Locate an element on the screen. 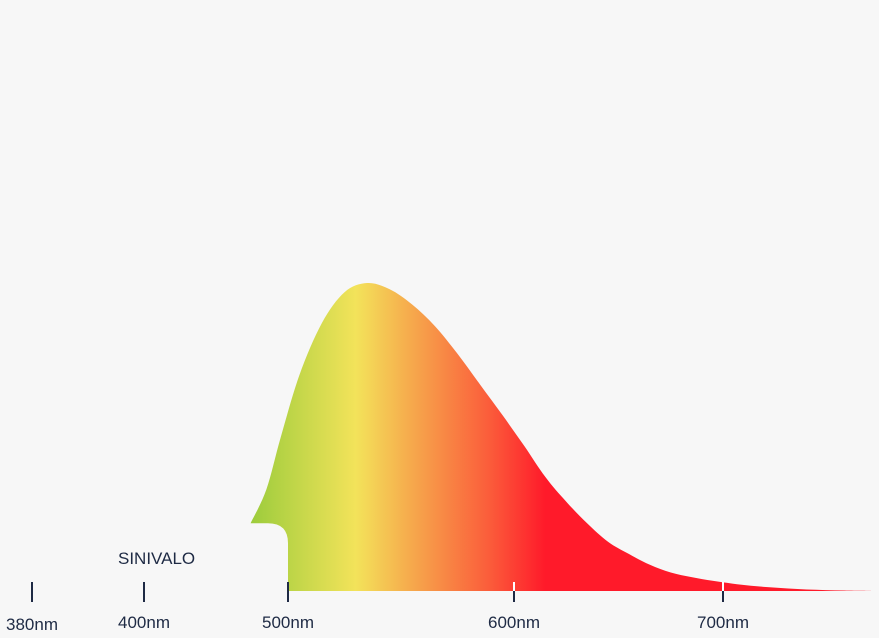  x-axis-ticks: 380nm 400nm 500nm 600nm 700nm is located at coordinates (377, 608).